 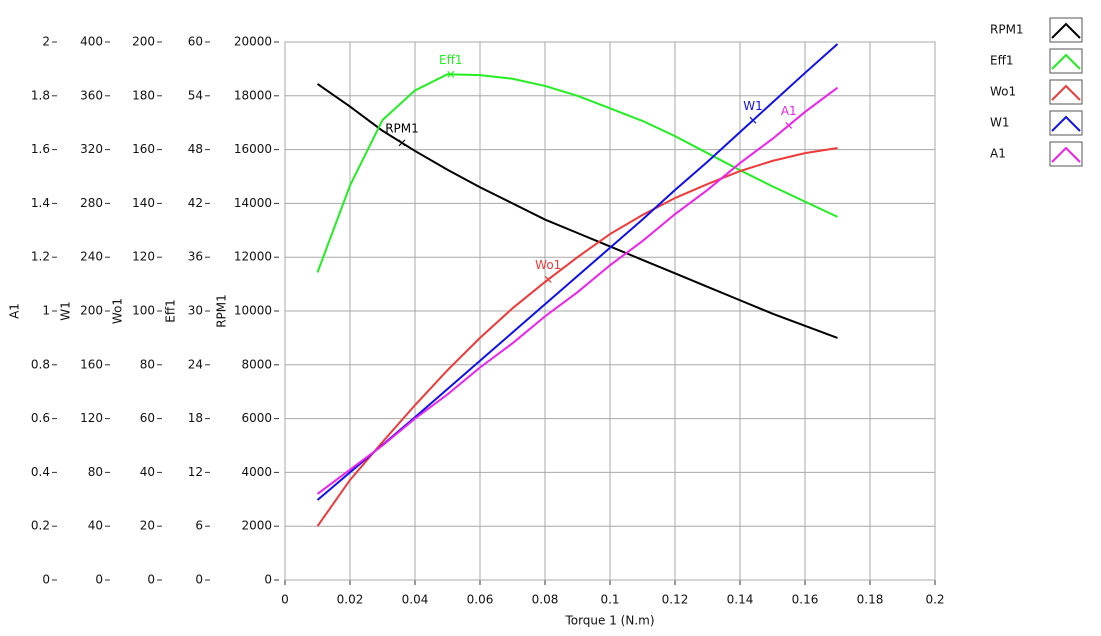 What do you see at coordinates (15, 311) in the screenshot?
I see `y-axis-title: A1` at bounding box center [15, 311].